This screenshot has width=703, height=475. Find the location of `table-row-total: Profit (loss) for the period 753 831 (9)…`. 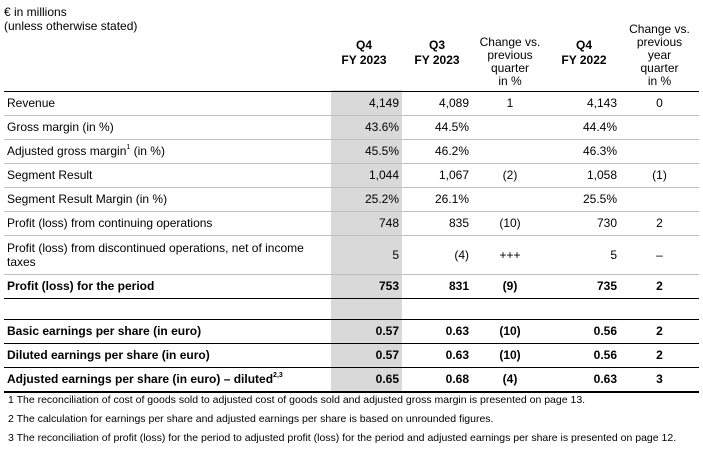

table-row-total: Profit (loss) for the period 753 831 (9)… is located at coordinates (351, 286).